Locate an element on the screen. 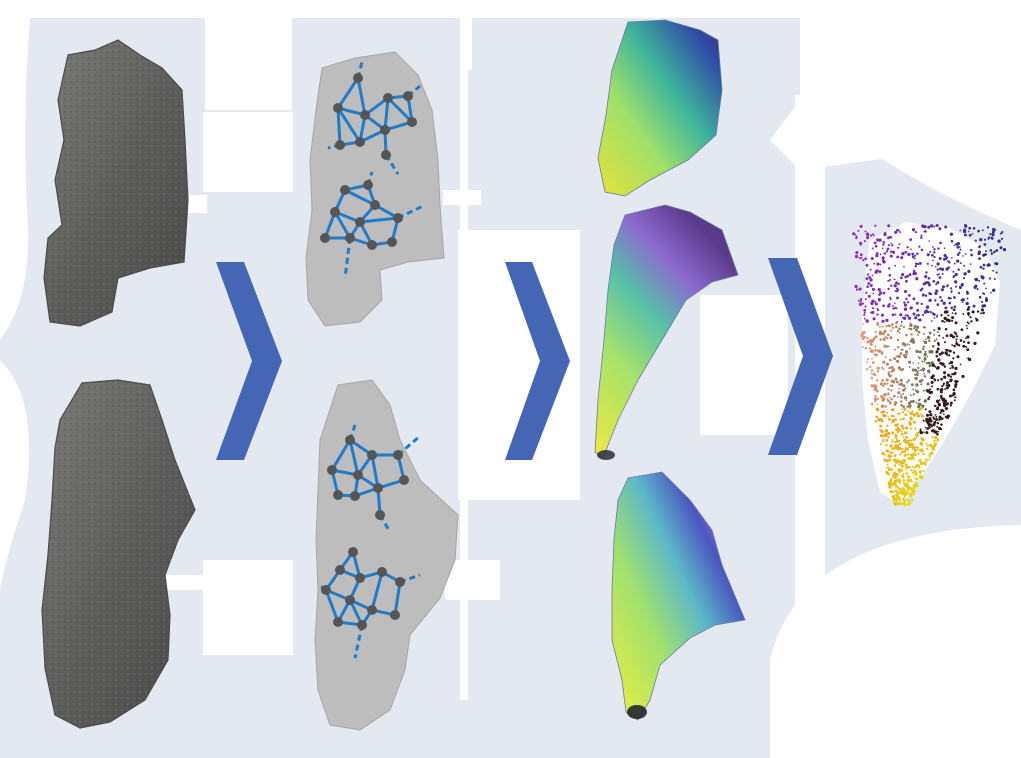 The width and height of the screenshot is (1021, 758). stage-colored-embedding is located at coordinates (670, 370).